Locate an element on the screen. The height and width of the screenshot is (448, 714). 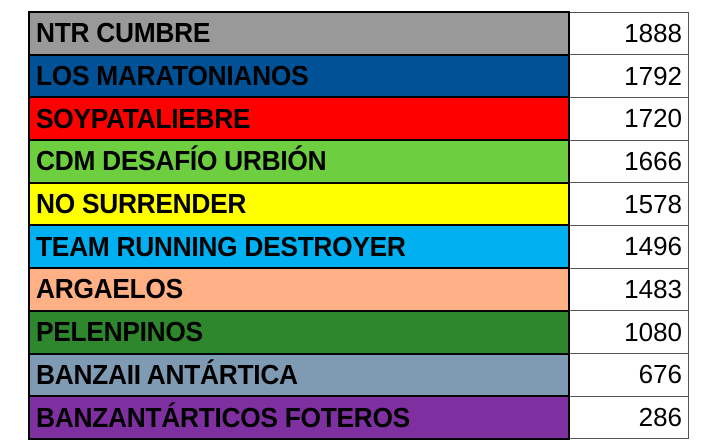
team-name-cell: TEAM RUNNING DESTROYER is located at coordinates (299, 247).